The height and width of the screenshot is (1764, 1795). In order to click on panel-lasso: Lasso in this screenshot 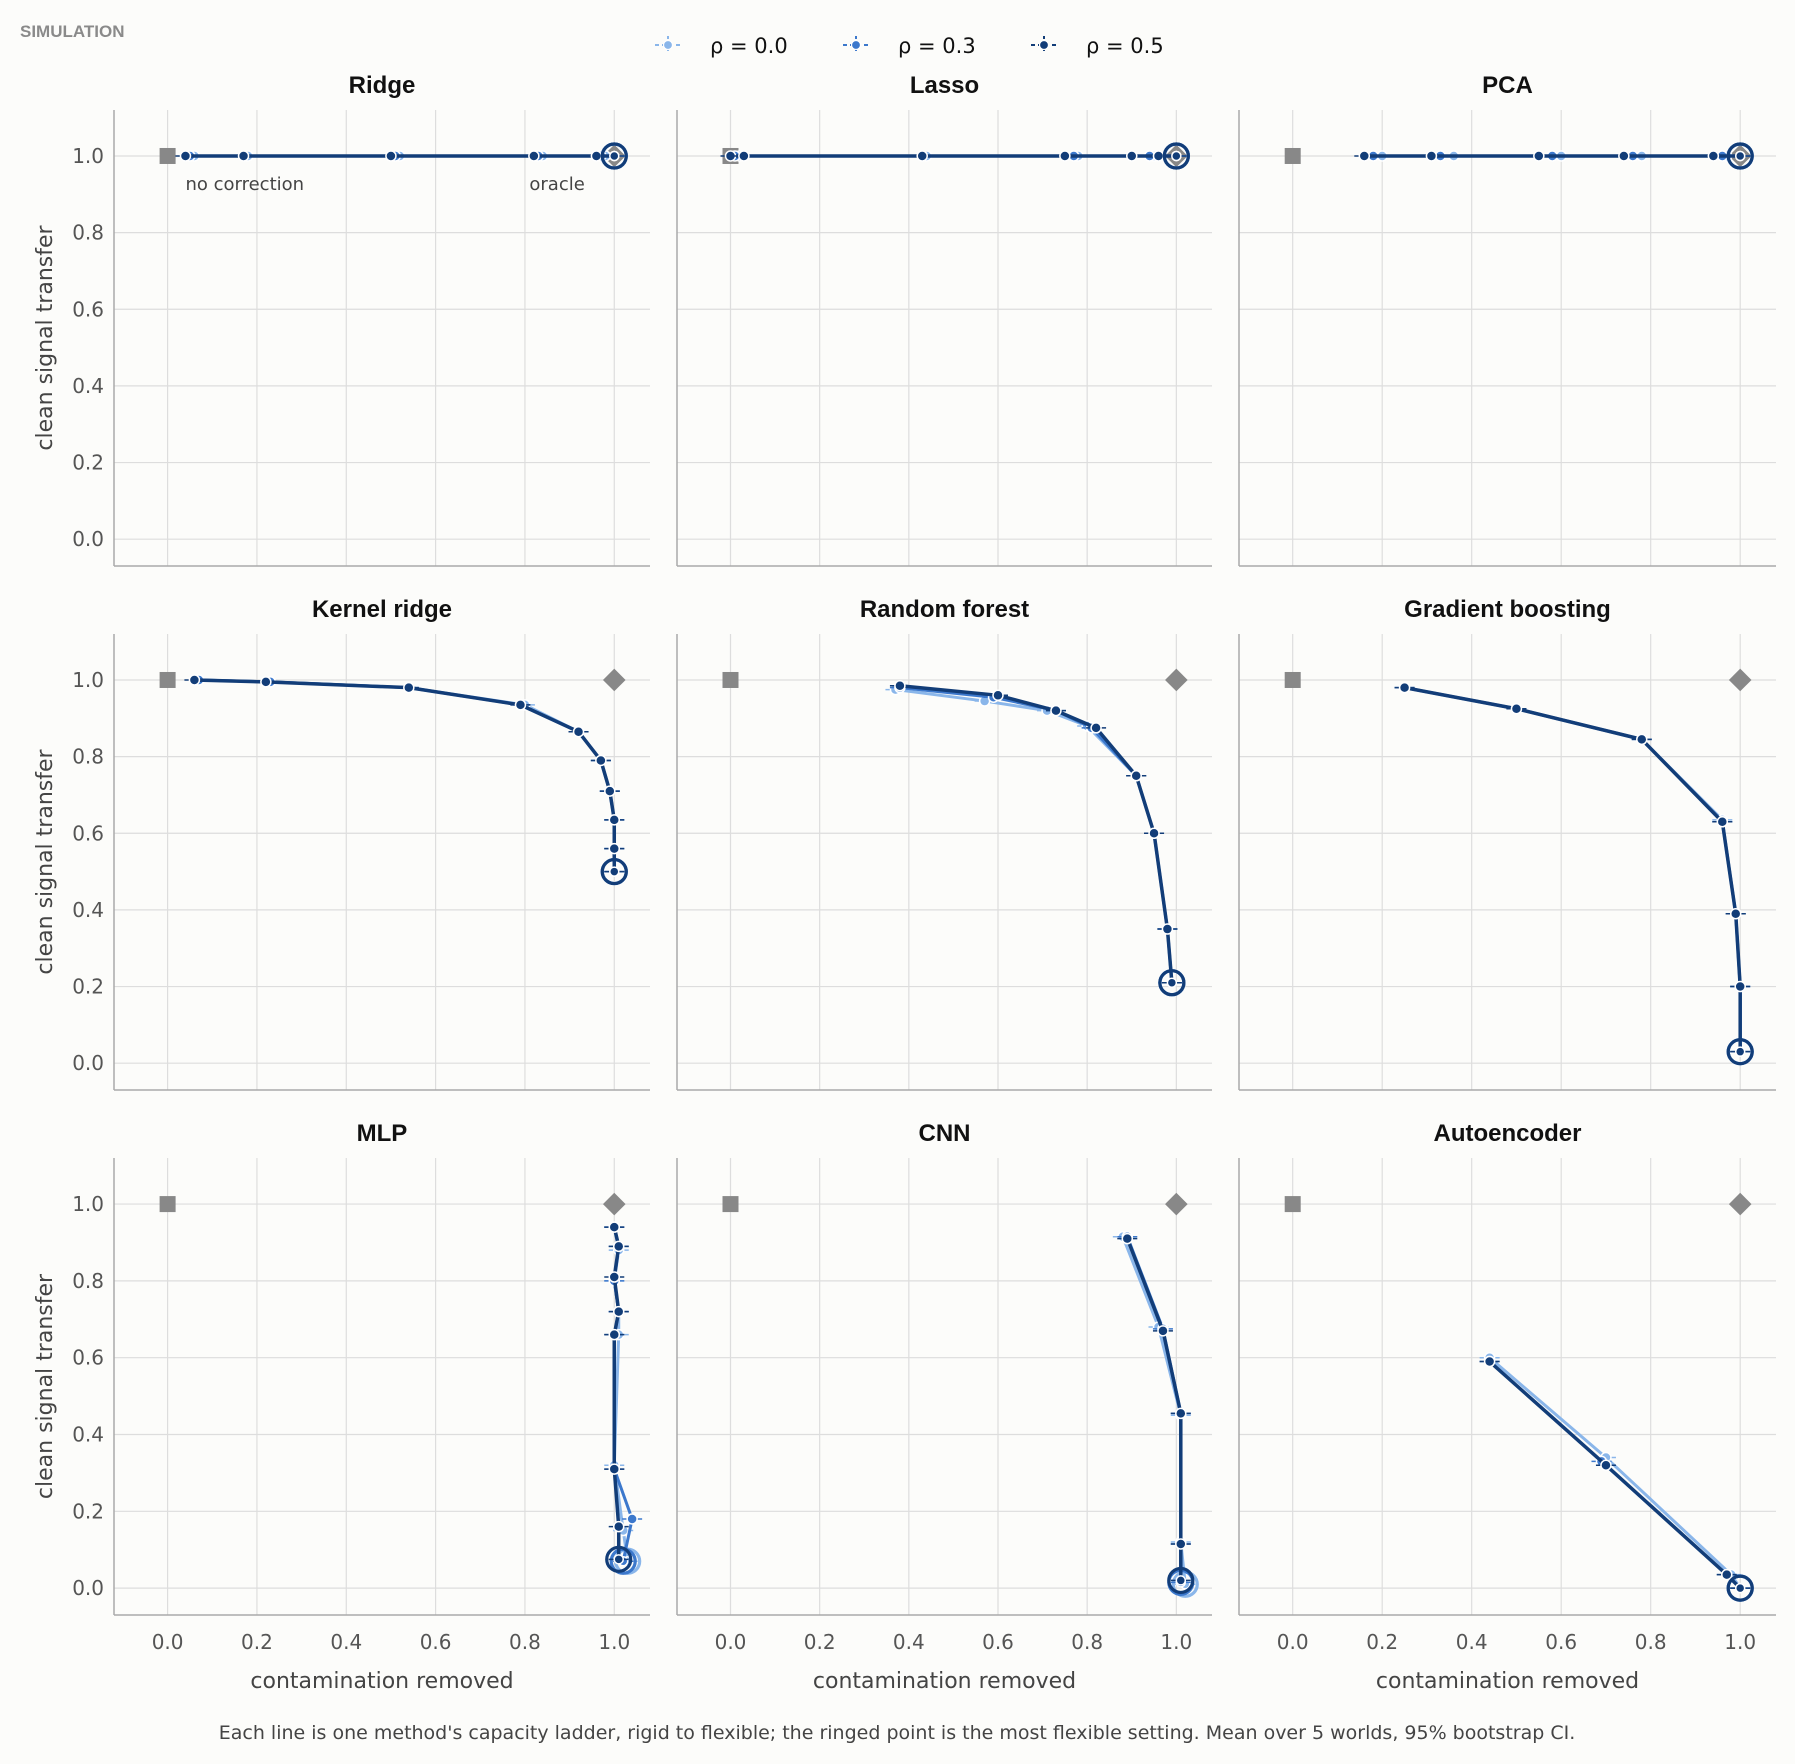, I will do `click(944, 319)`.